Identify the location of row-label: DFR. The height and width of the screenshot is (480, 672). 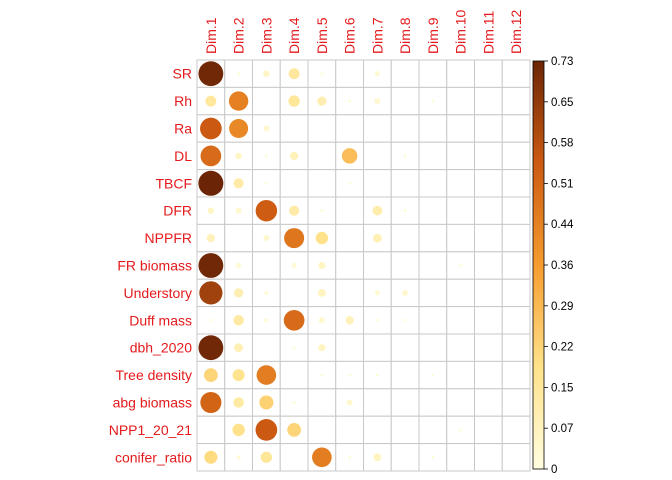
(177, 211).